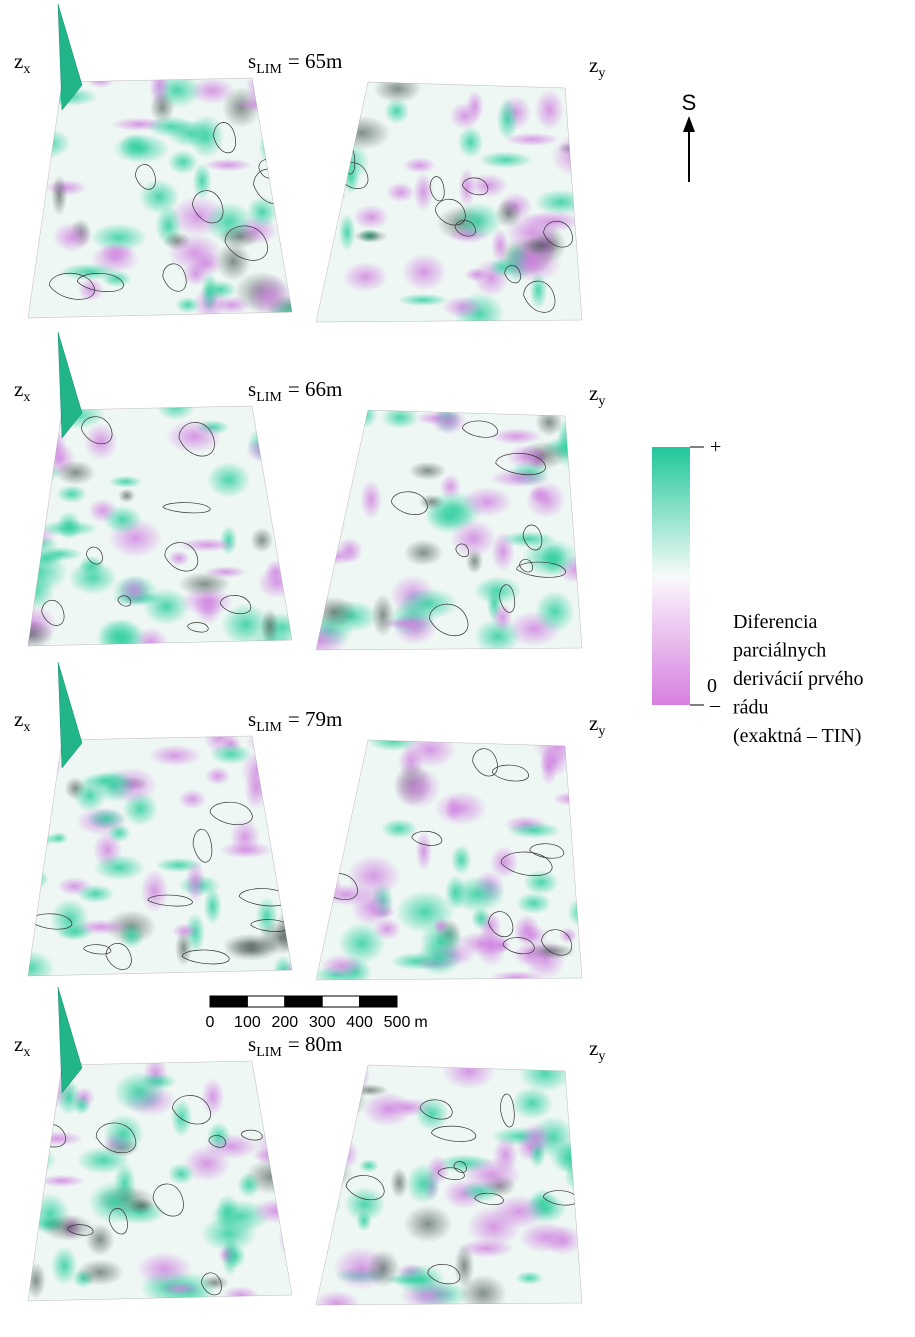  What do you see at coordinates (359, 1022) in the screenshot?
I see `scale-label: 400` at bounding box center [359, 1022].